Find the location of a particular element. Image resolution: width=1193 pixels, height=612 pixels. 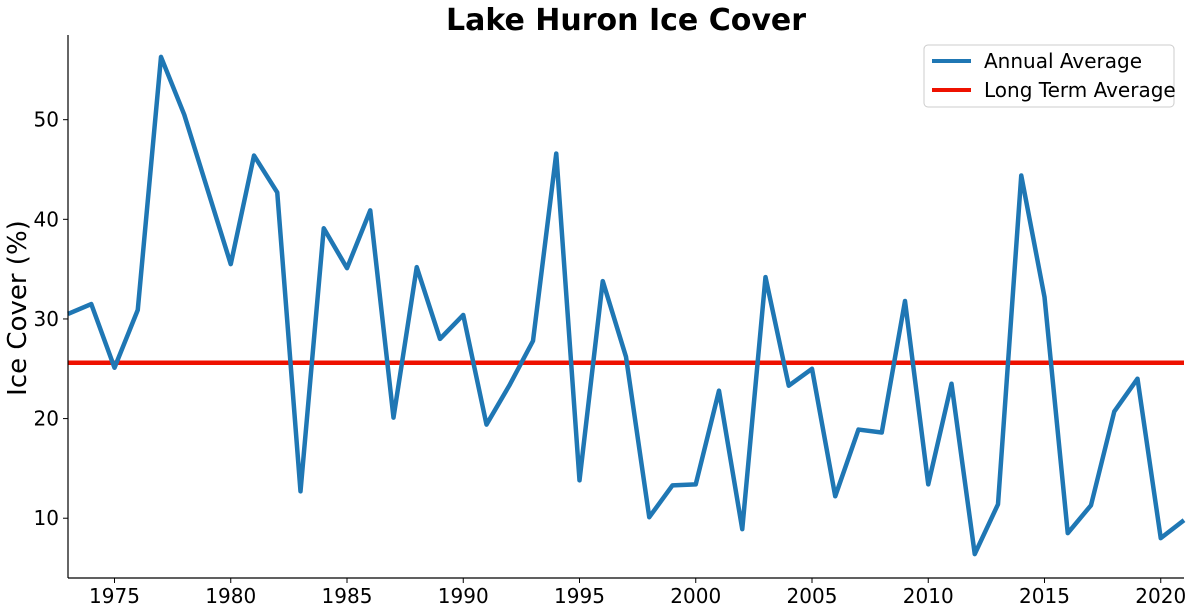

data-point-2019 is located at coordinates (1137, 379).